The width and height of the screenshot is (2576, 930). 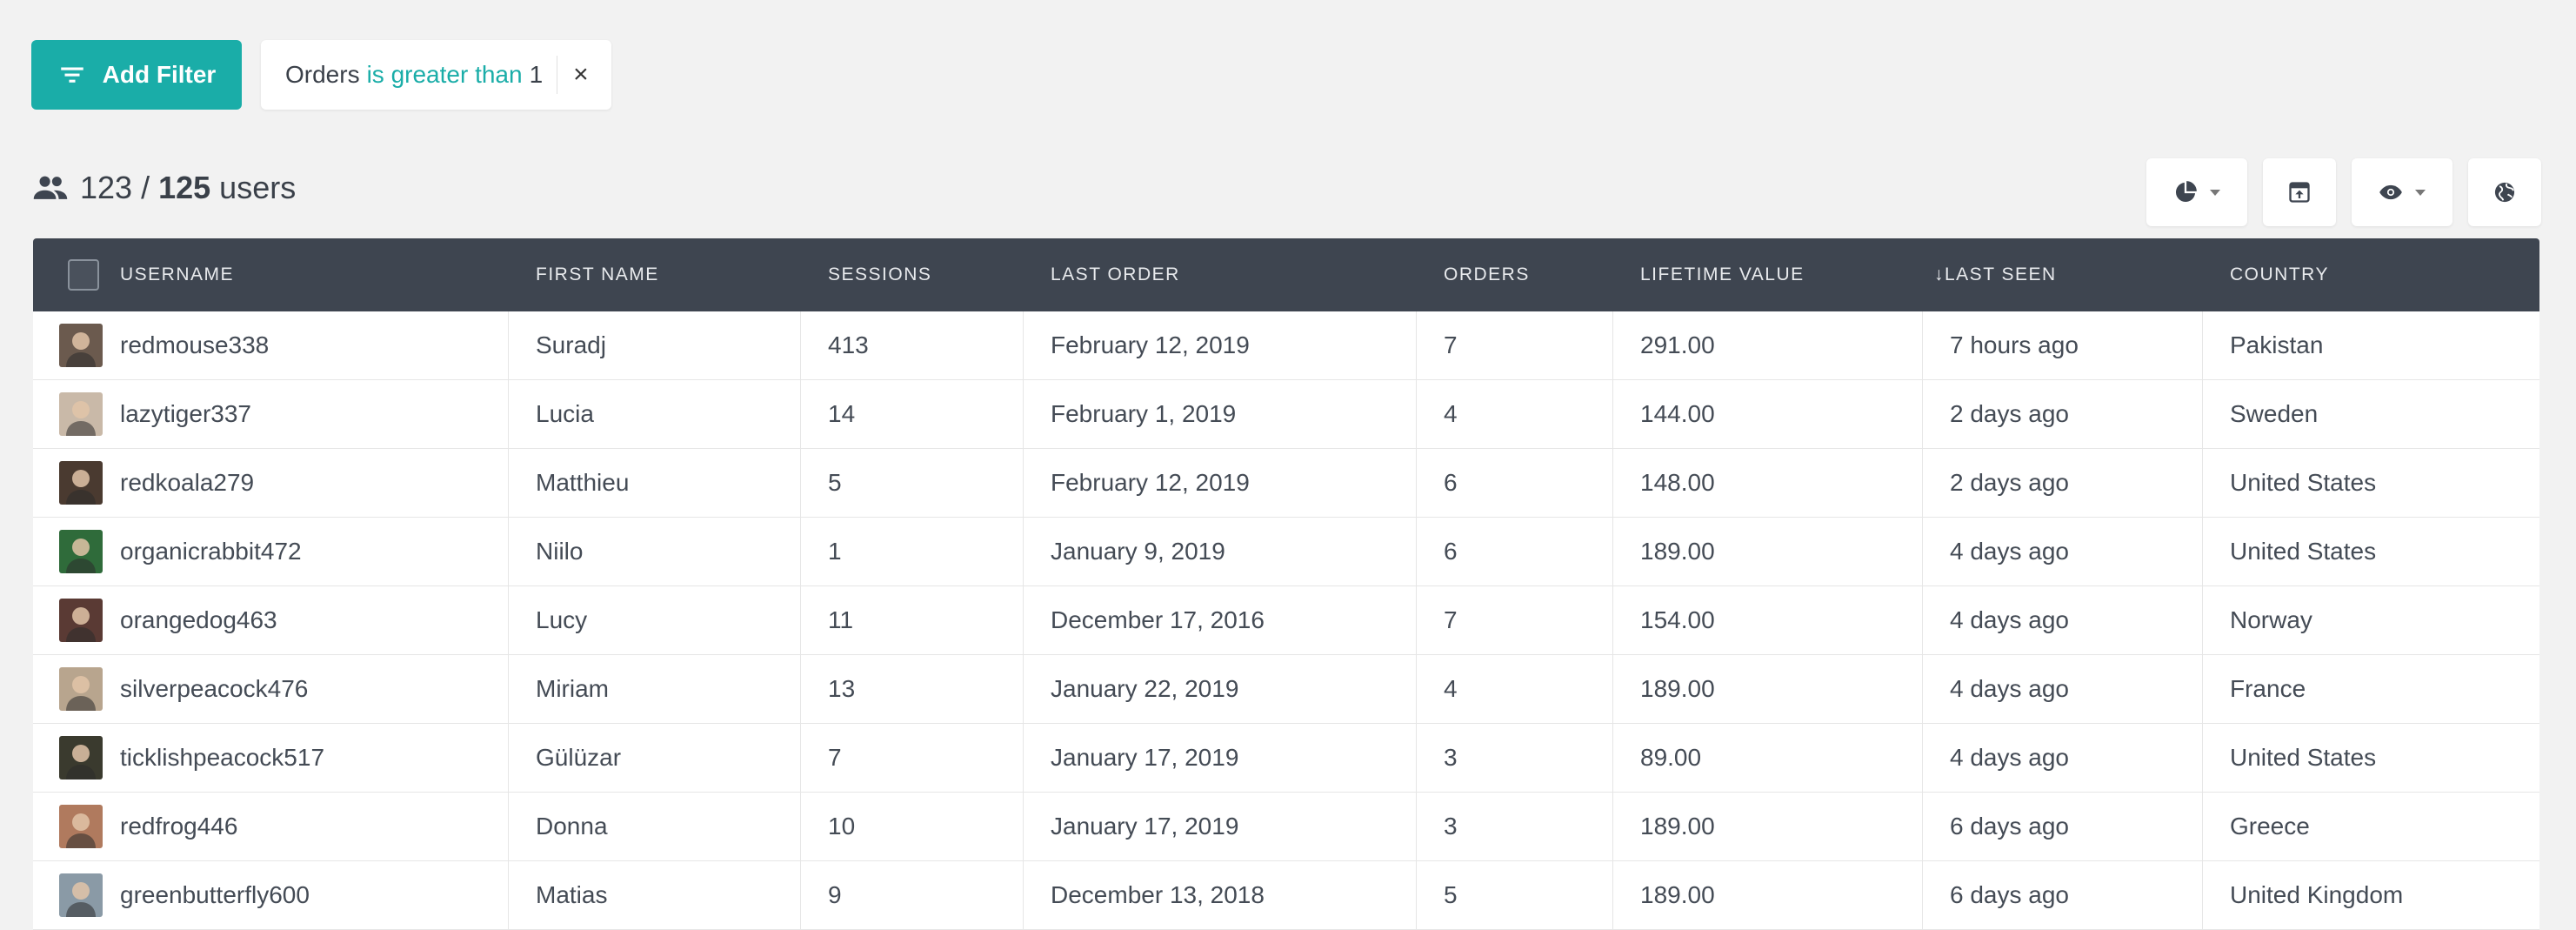 I want to click on cell-last-seen: 2 days ago, so click(x=2009, y=482).